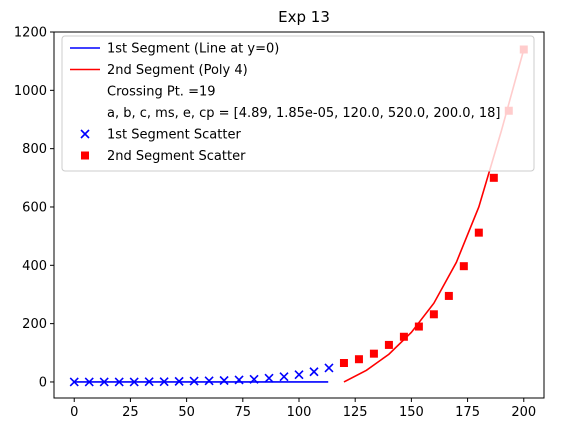 This screenshot has width=564, height=433. Describe the element at coordinates (30, 91) in the screenshot. I see `y-tick-label: 1000` at that location.